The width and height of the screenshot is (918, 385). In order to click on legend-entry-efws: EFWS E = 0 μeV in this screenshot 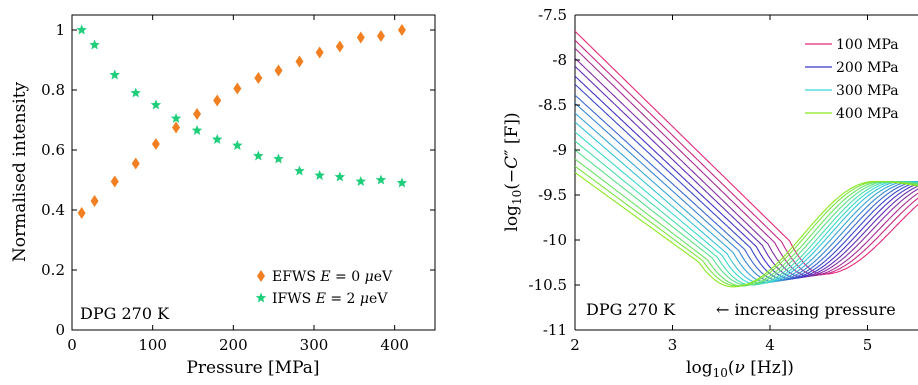, I will do `click(332, 277)`.